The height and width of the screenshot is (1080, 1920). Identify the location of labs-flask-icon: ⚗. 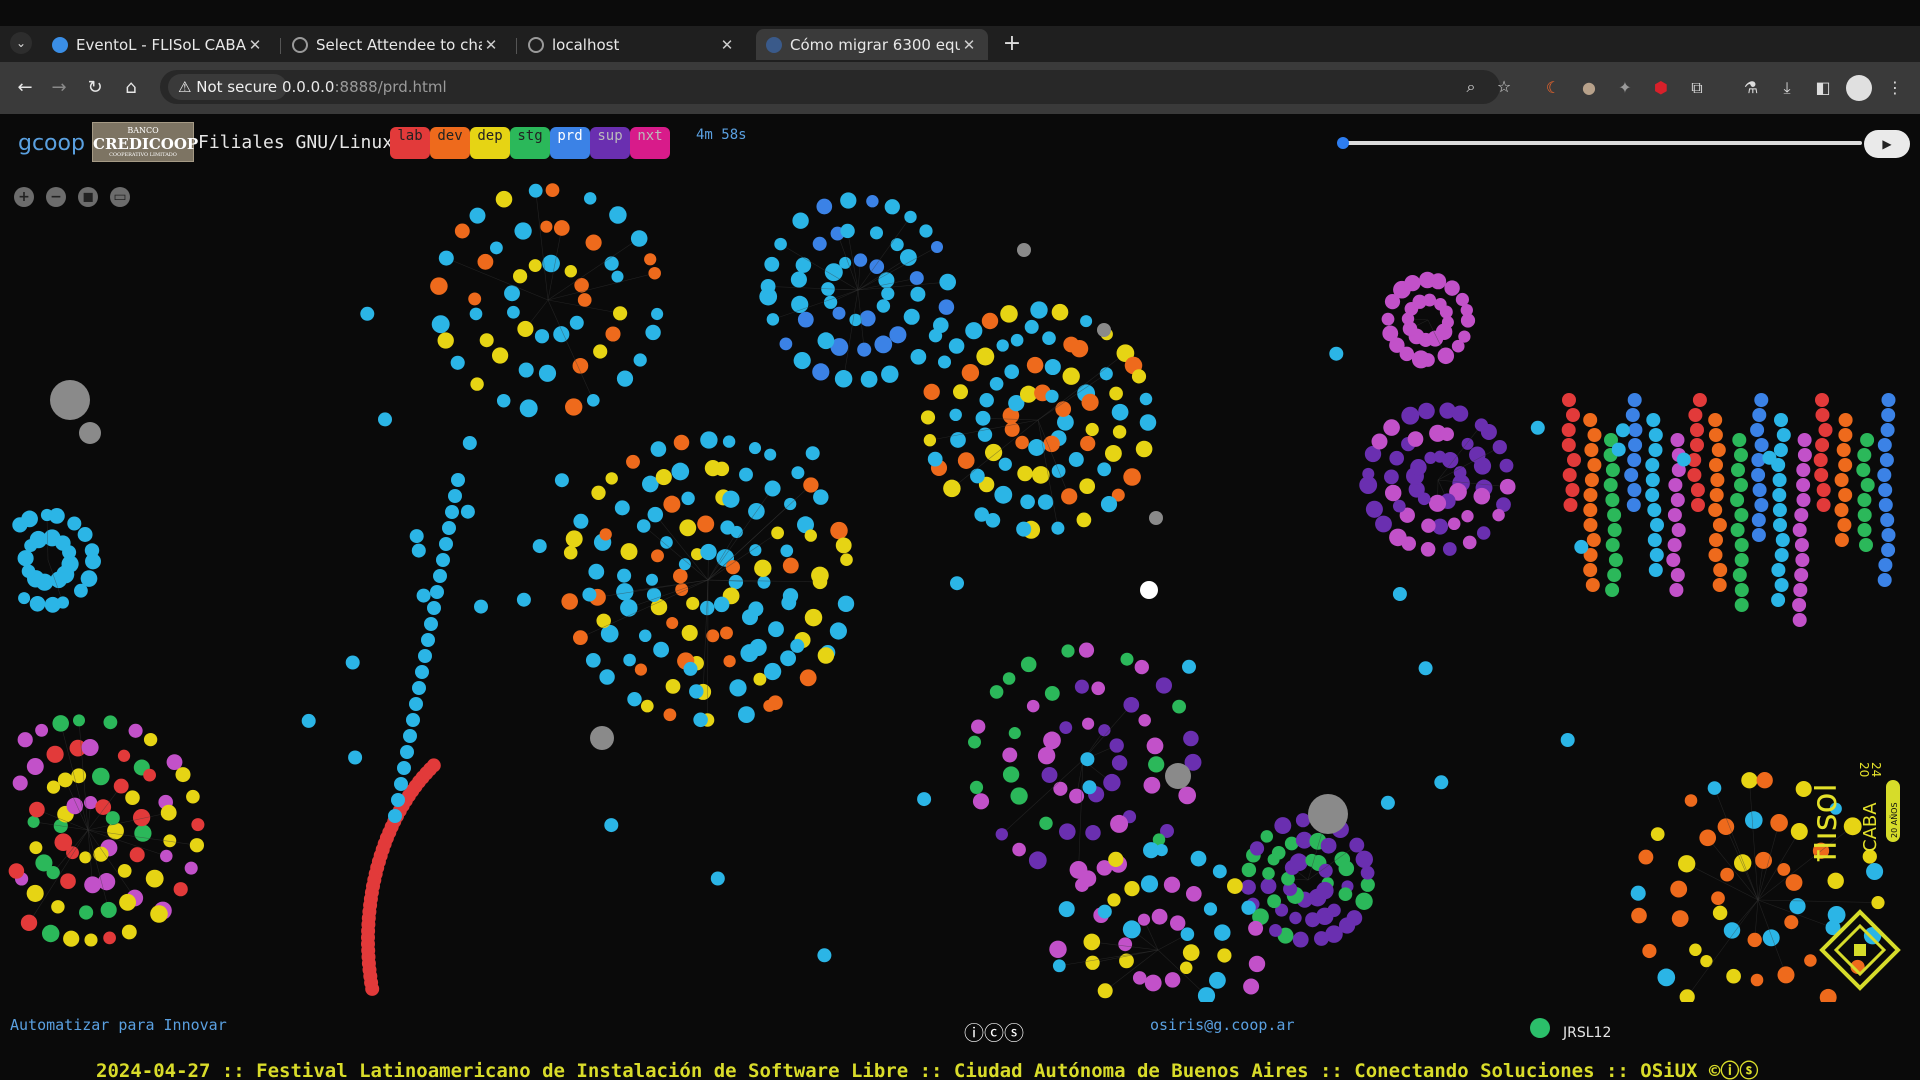
(1751, 87).